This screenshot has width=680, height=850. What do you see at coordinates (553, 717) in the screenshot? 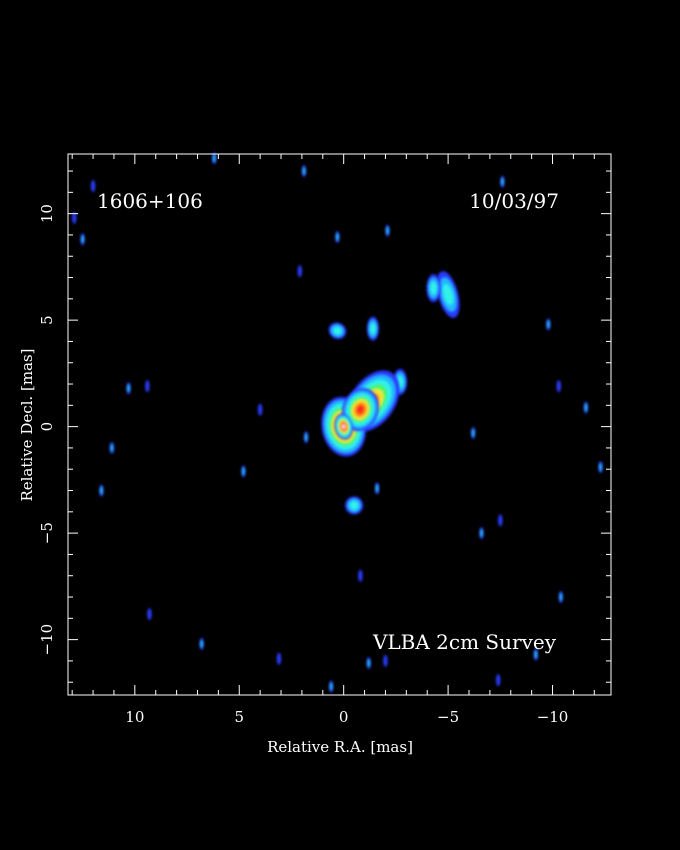
I see `x-tick-label: −10` at bounding box center [553, 717].